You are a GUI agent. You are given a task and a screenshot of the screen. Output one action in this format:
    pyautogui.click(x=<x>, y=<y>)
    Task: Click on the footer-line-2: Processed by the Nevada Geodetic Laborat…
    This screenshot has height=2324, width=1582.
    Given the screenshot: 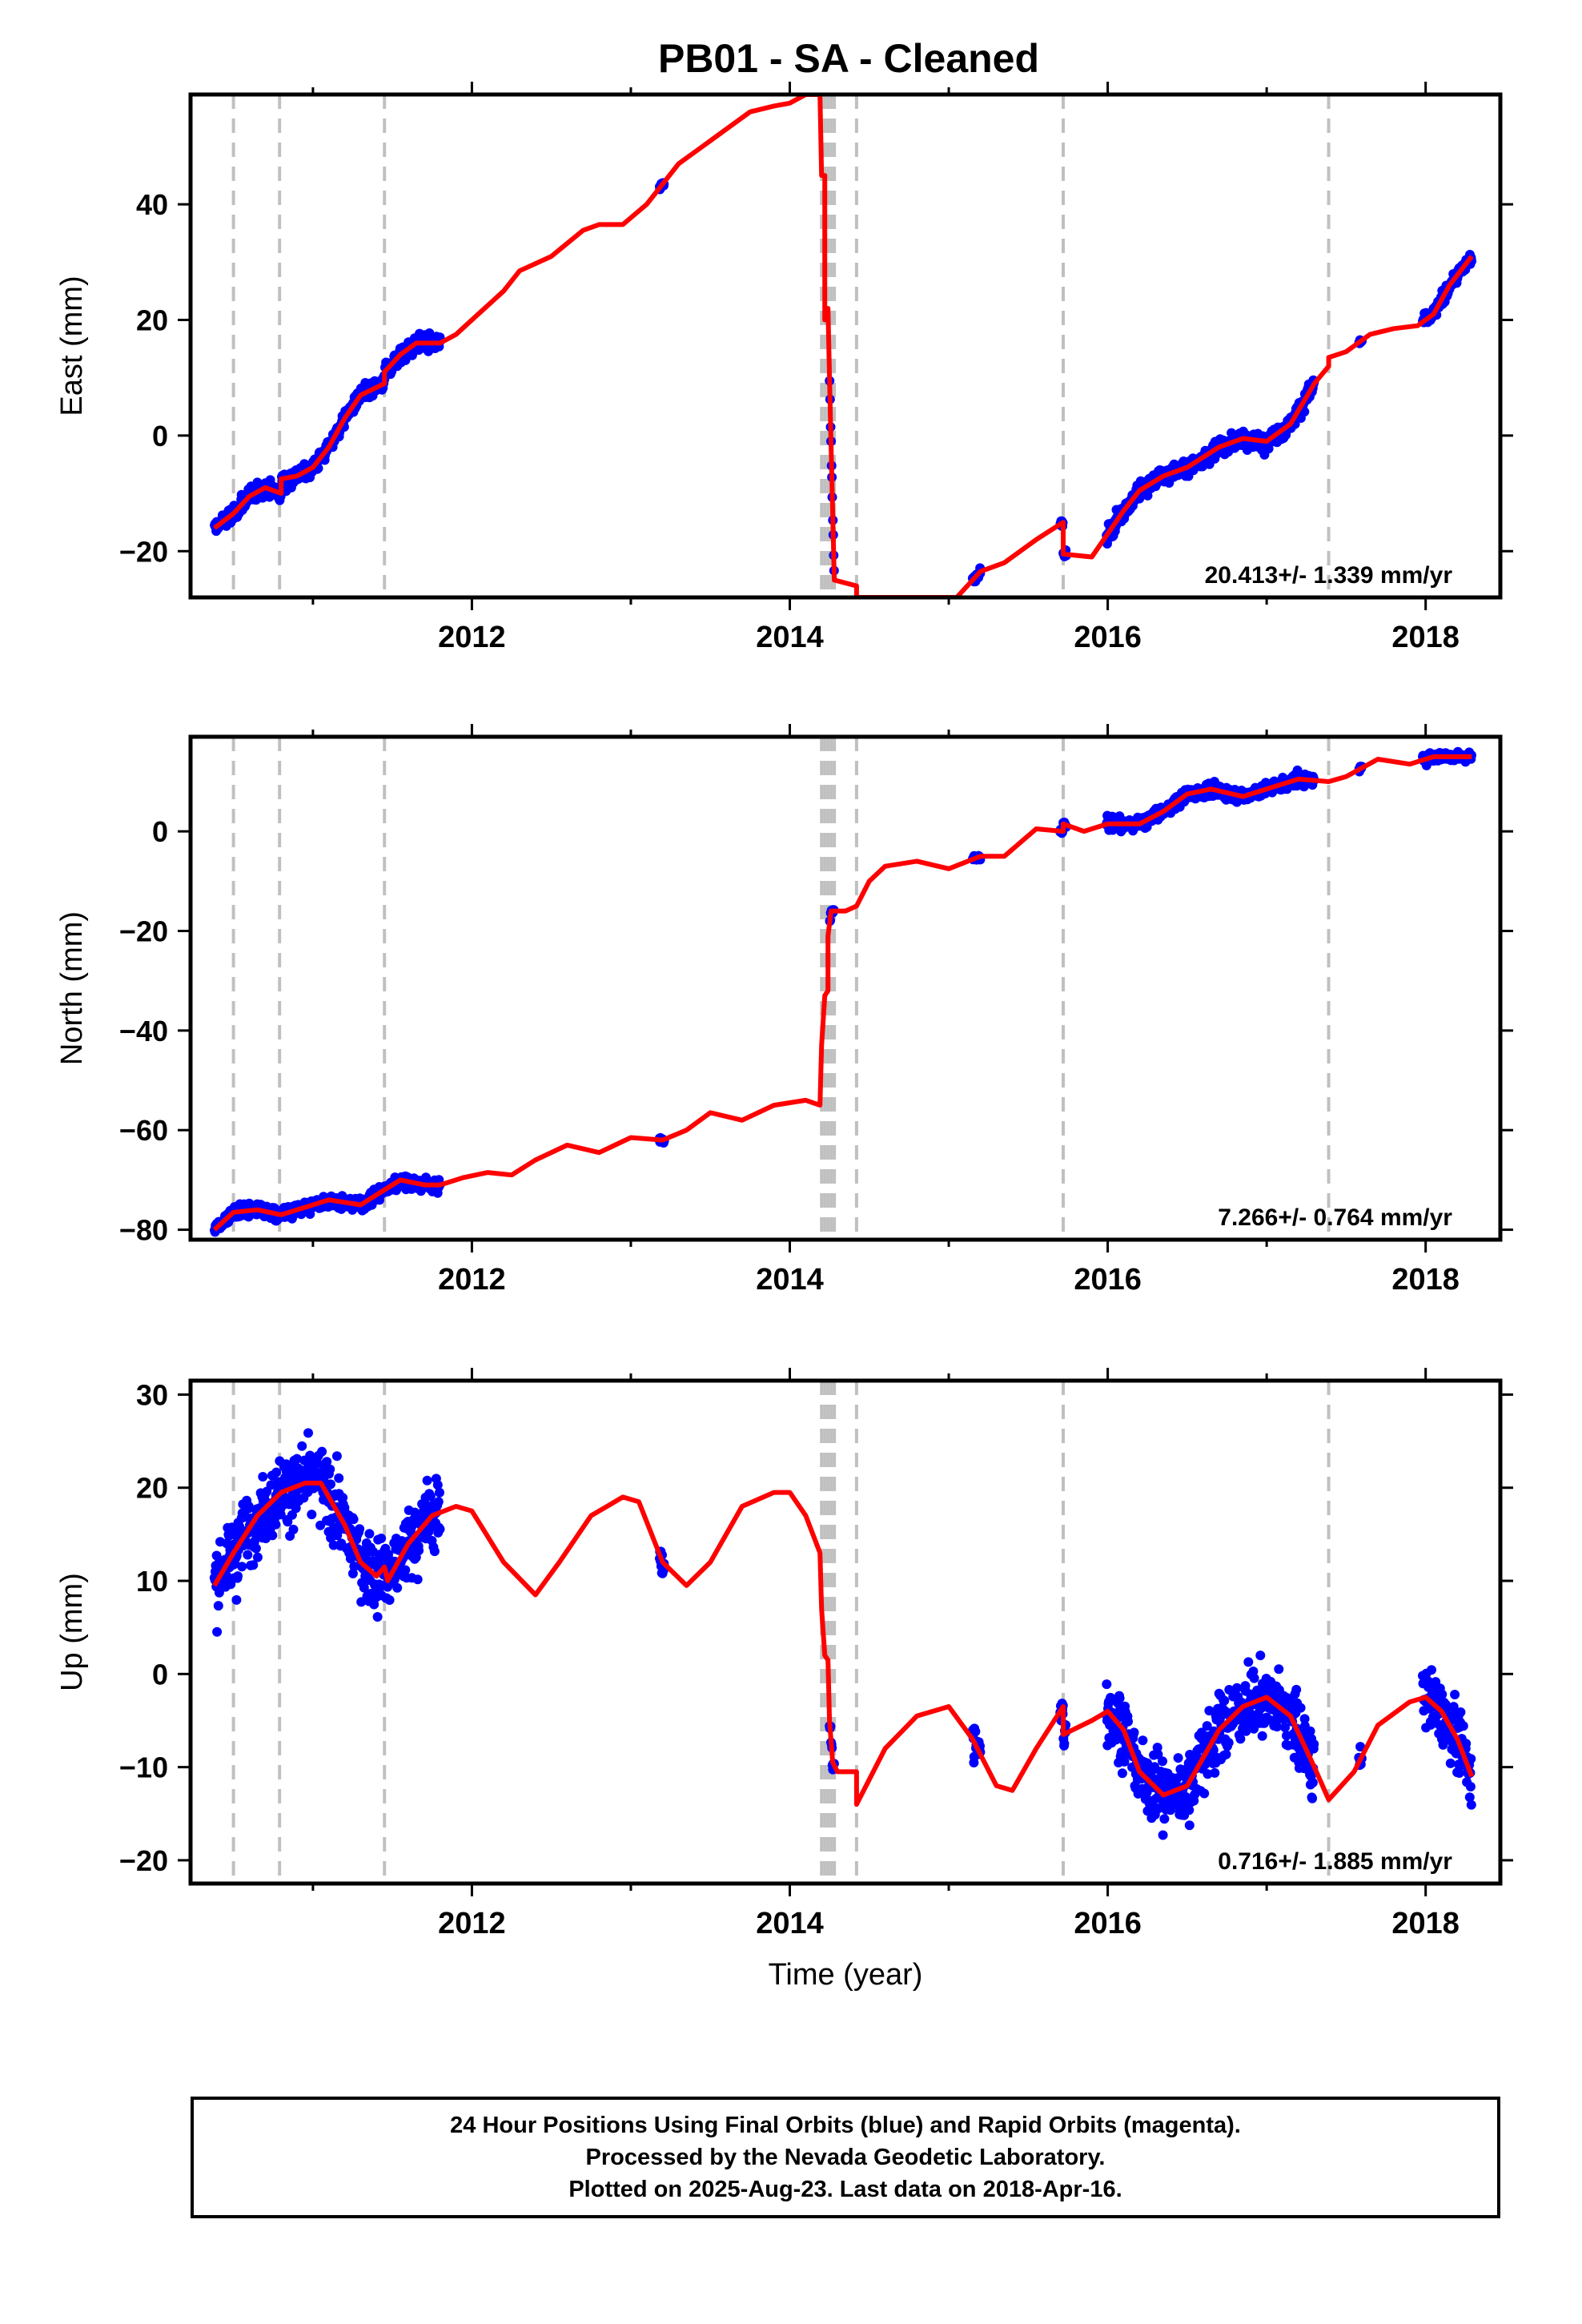 What is the action you would take?
    pyautogui.click(x=846, y=2157)
    